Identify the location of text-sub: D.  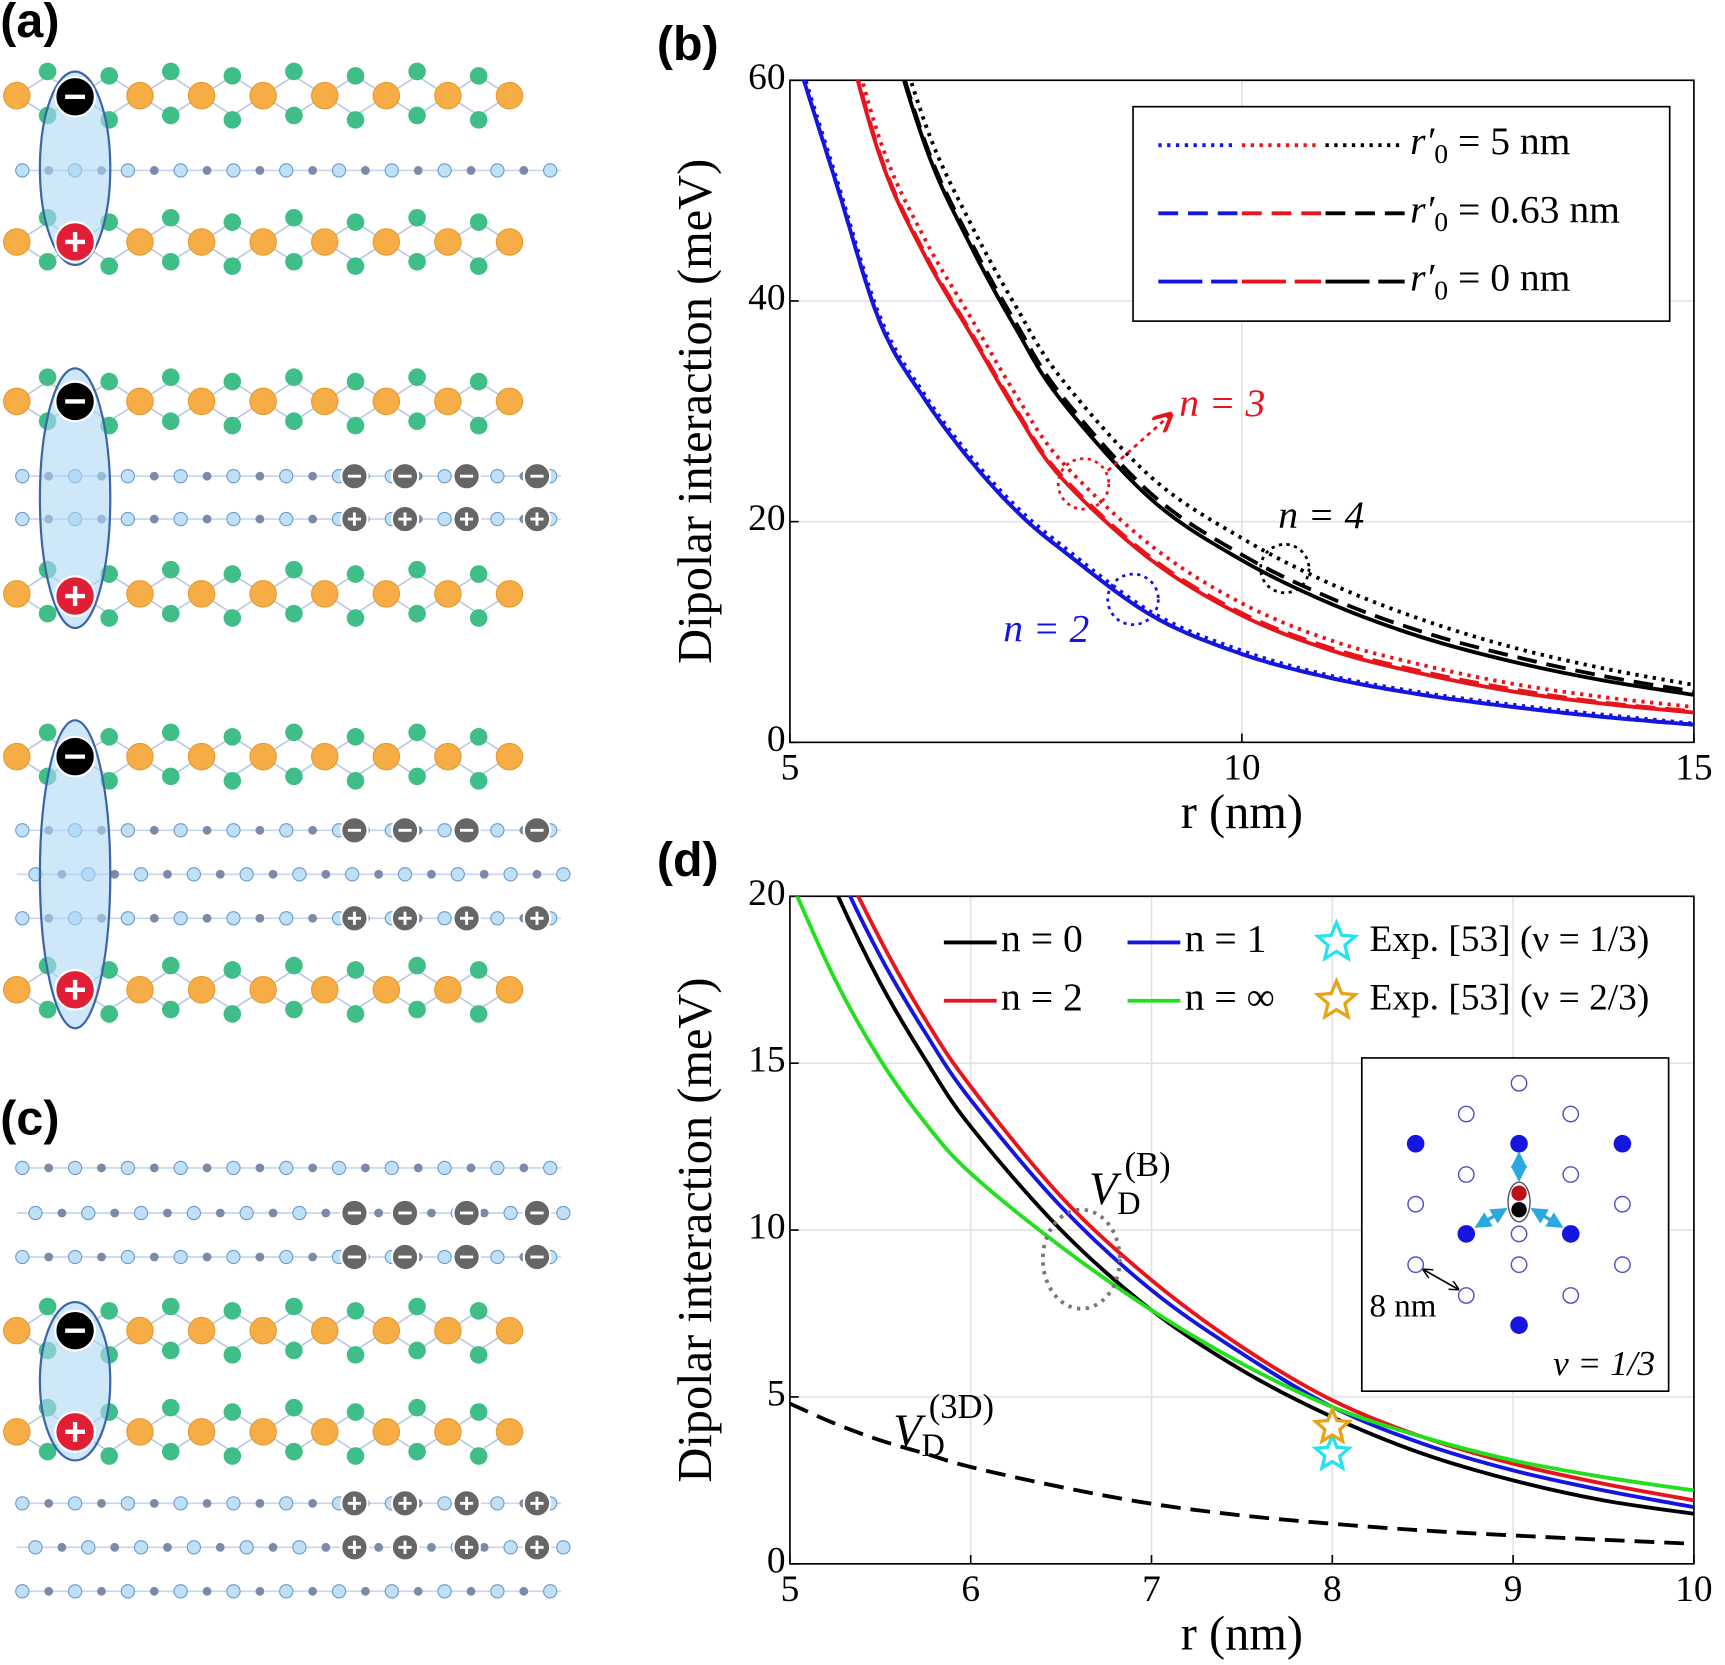
(933, 1445).